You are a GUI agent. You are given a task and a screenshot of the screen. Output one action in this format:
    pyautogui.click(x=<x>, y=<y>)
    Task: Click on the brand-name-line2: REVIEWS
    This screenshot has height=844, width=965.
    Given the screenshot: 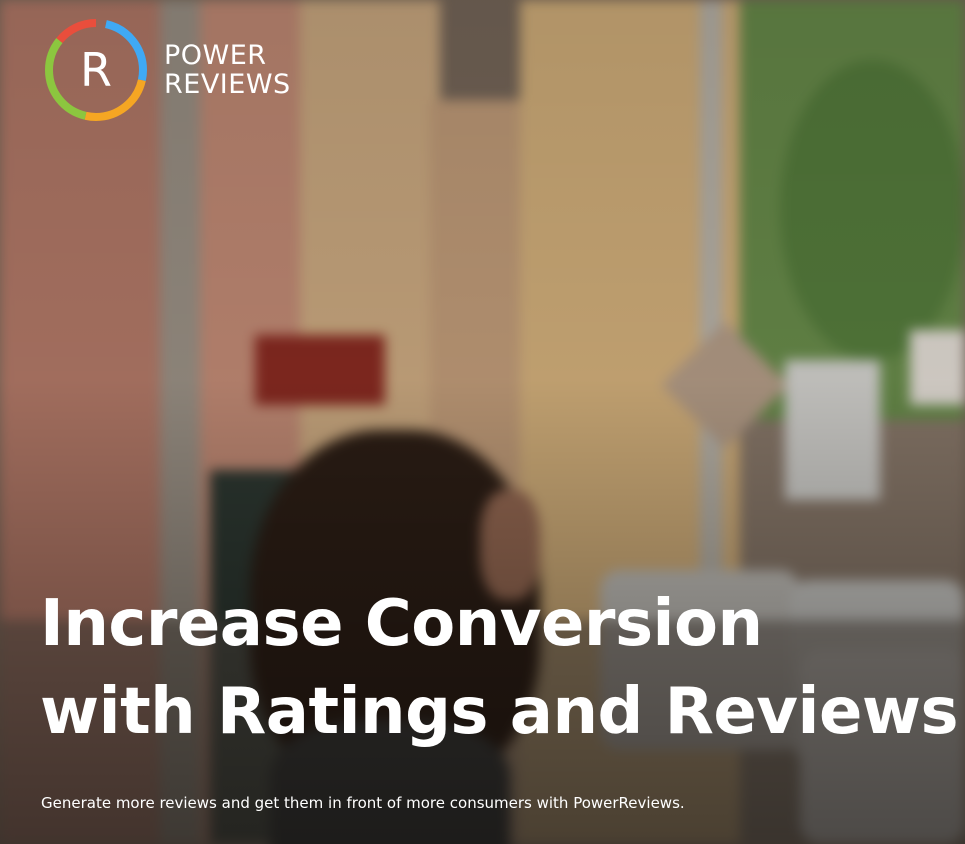 What is the action you would take?
    pyautogui.click(x=227, y=84)
    